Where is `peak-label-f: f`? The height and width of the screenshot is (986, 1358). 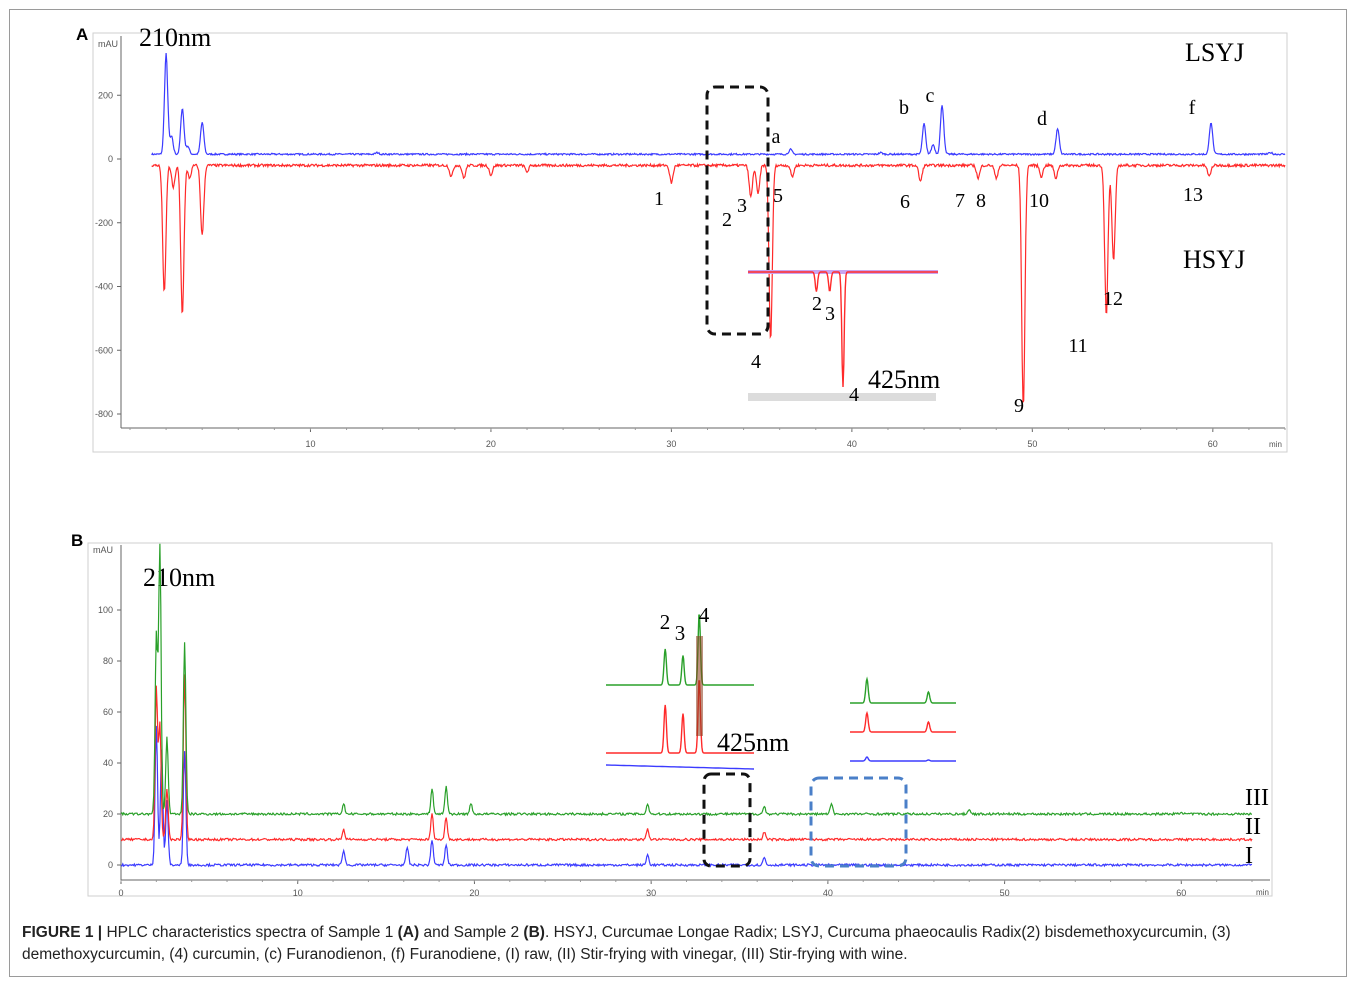
peak-label-f: f is located at coordinates (1192, 108).